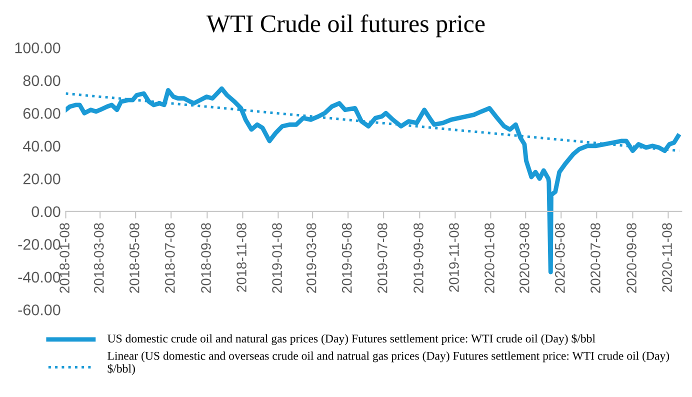  Describe the element at coordinates (206, 258) in the screenshot. I see `x-tick-label: 2018-09-08` at that location.